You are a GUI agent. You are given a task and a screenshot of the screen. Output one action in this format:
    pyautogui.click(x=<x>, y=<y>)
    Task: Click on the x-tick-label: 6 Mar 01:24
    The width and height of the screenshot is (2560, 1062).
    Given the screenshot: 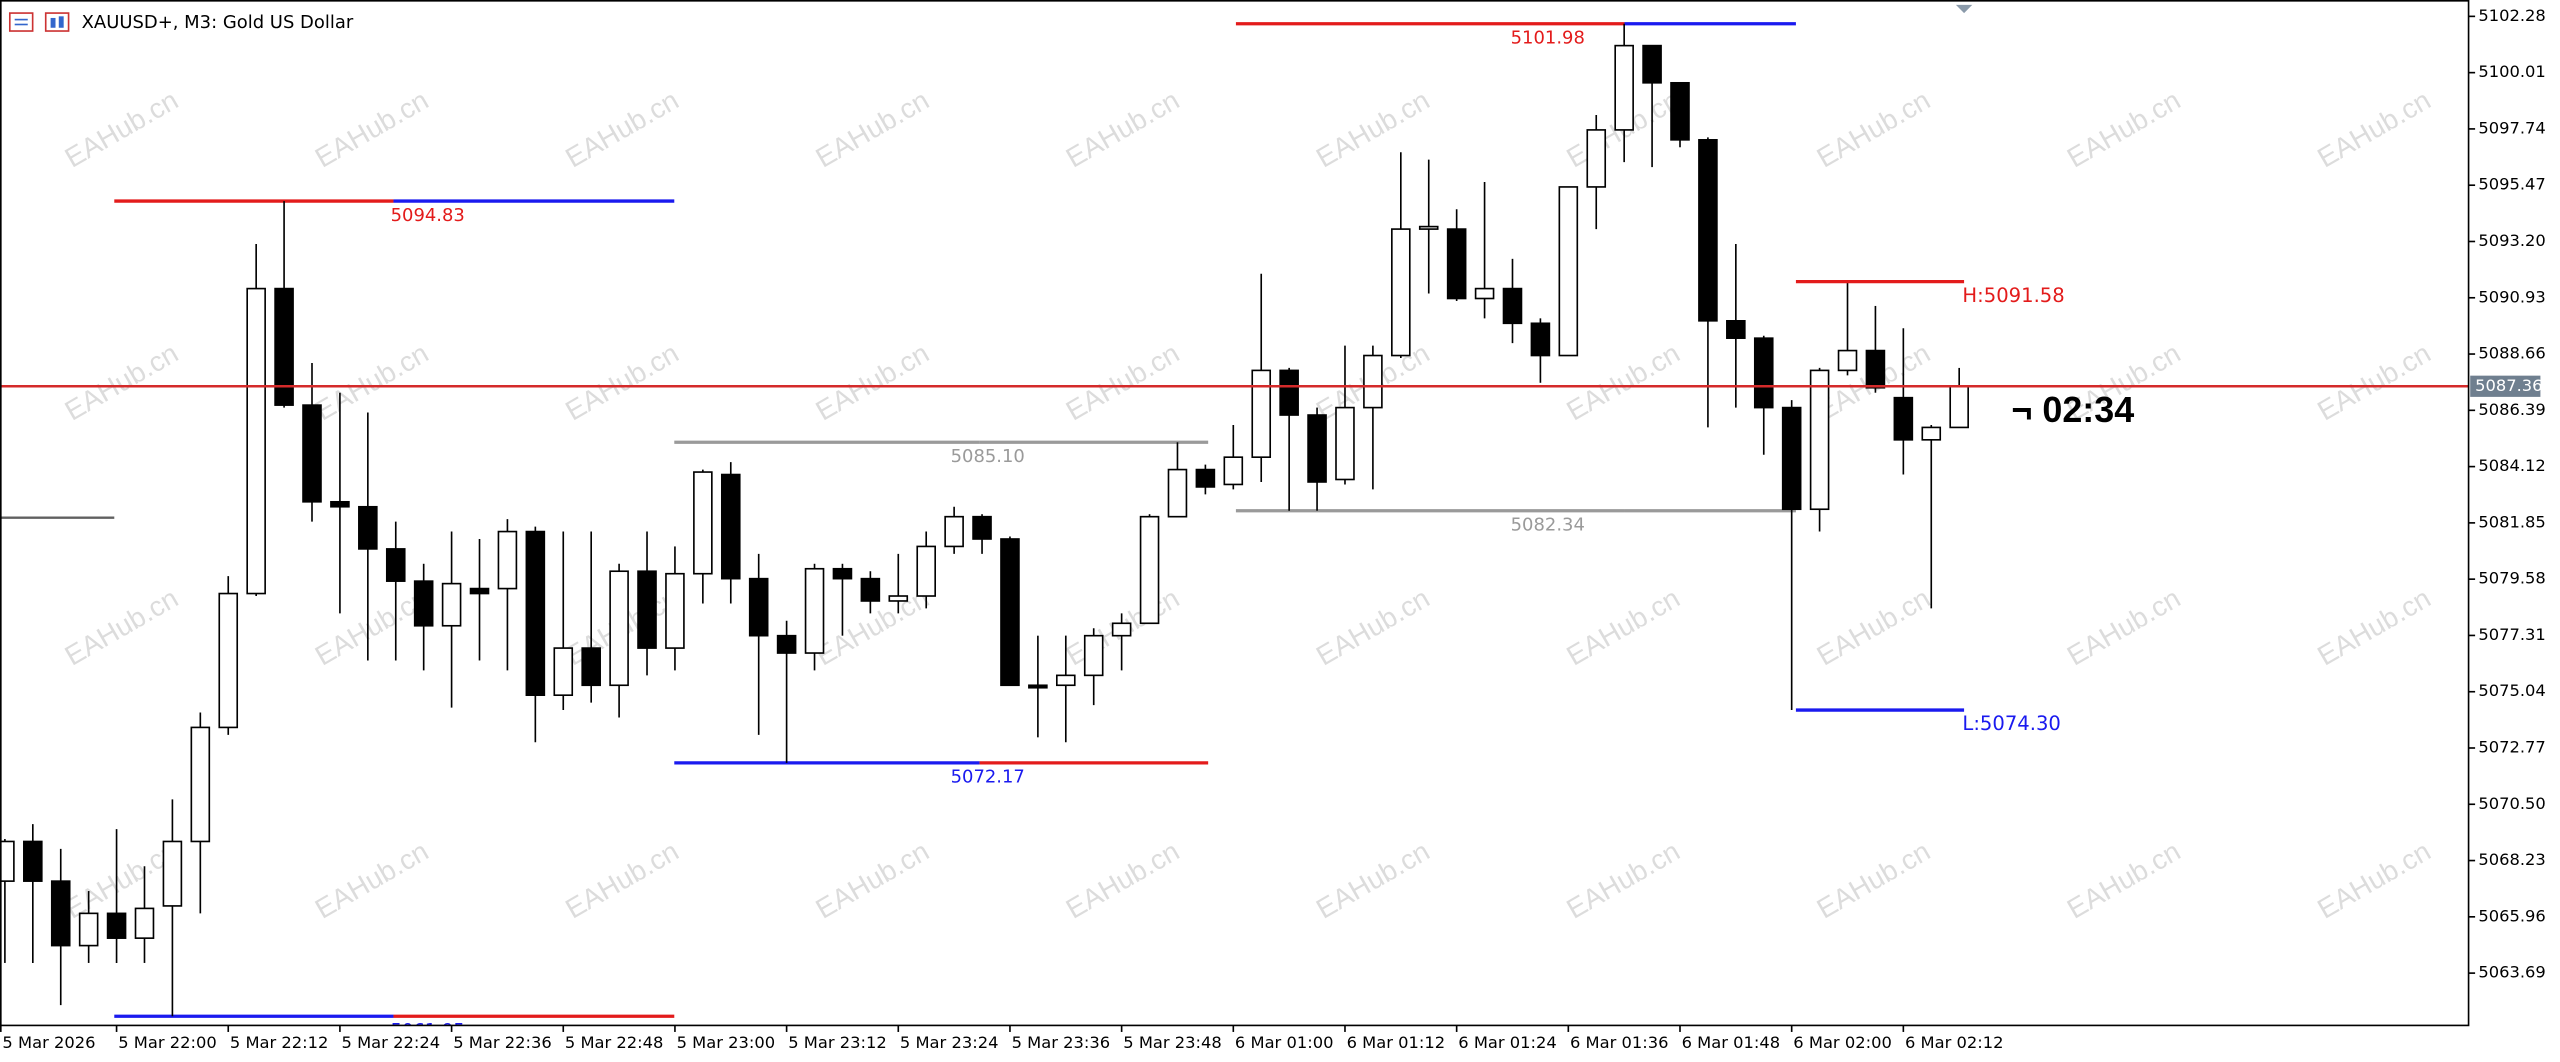 What is the action you would take?
    pyautogui.click(x=1507, y=1042)
    